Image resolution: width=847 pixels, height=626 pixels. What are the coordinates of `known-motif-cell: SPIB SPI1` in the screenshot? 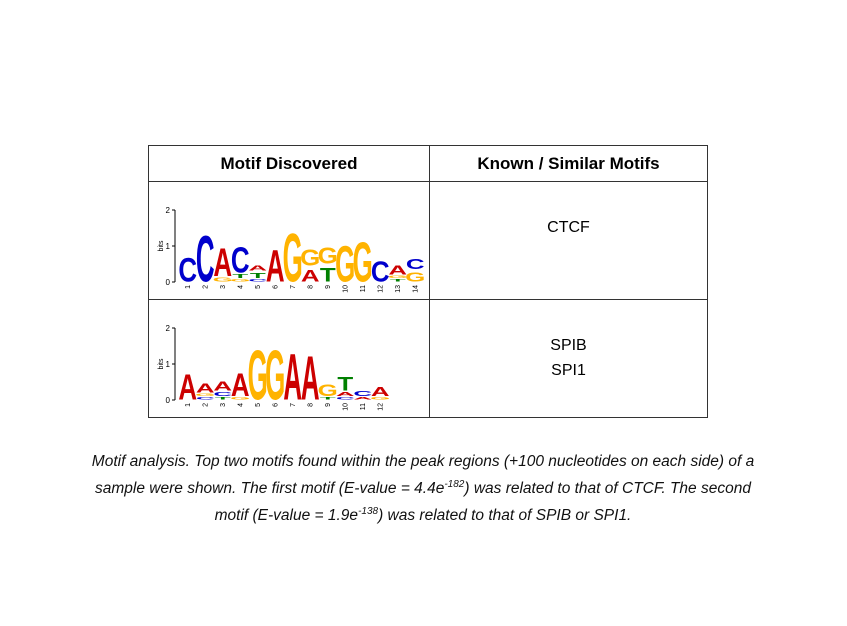 It's located at (568, 358).